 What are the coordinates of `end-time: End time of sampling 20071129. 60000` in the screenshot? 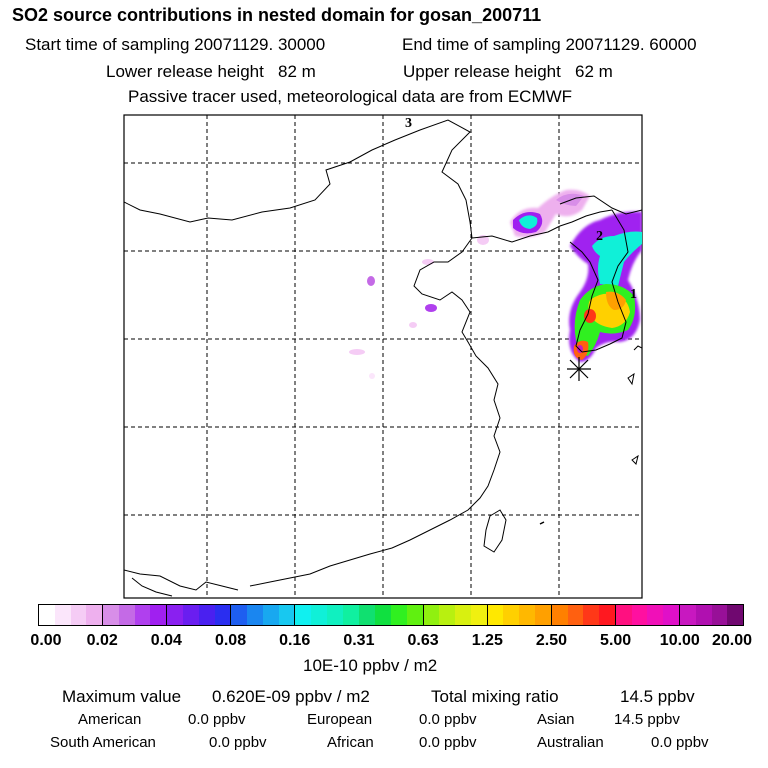 It's located at (549, 44).